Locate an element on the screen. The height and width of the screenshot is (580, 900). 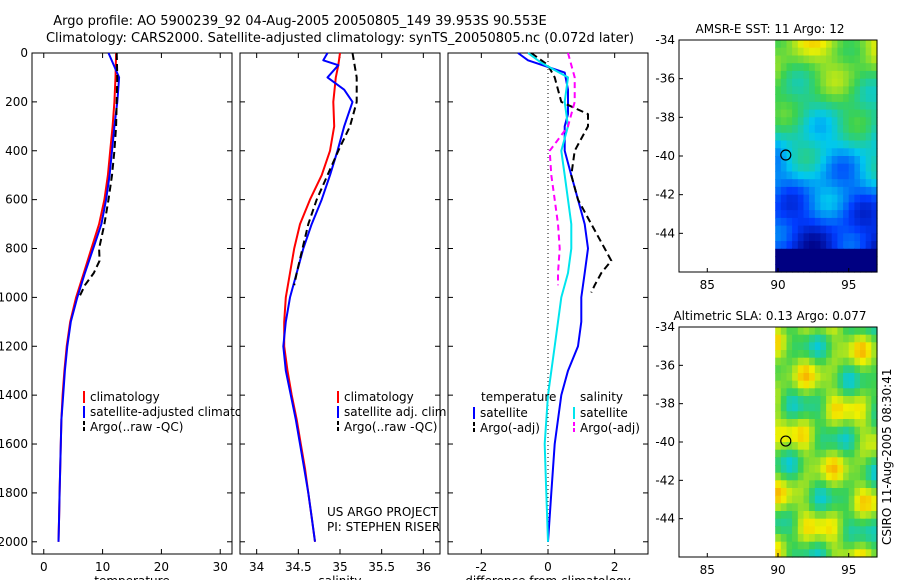
legend-label: Argo(..raw -QC) is located at coordinates (136, 427).